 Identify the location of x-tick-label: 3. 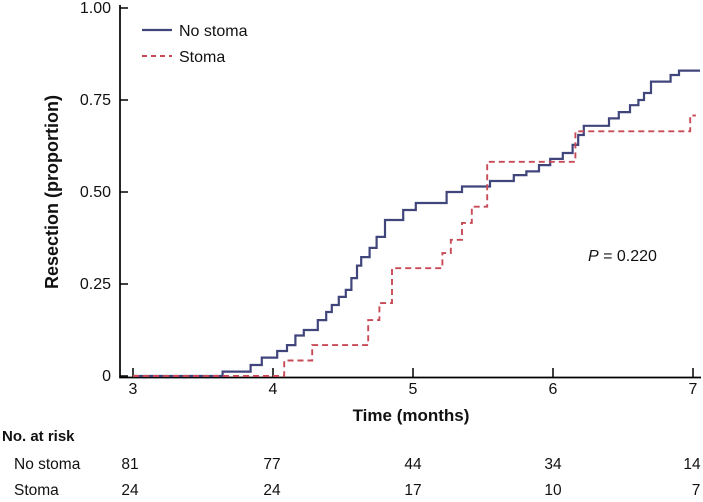
(133, 389).